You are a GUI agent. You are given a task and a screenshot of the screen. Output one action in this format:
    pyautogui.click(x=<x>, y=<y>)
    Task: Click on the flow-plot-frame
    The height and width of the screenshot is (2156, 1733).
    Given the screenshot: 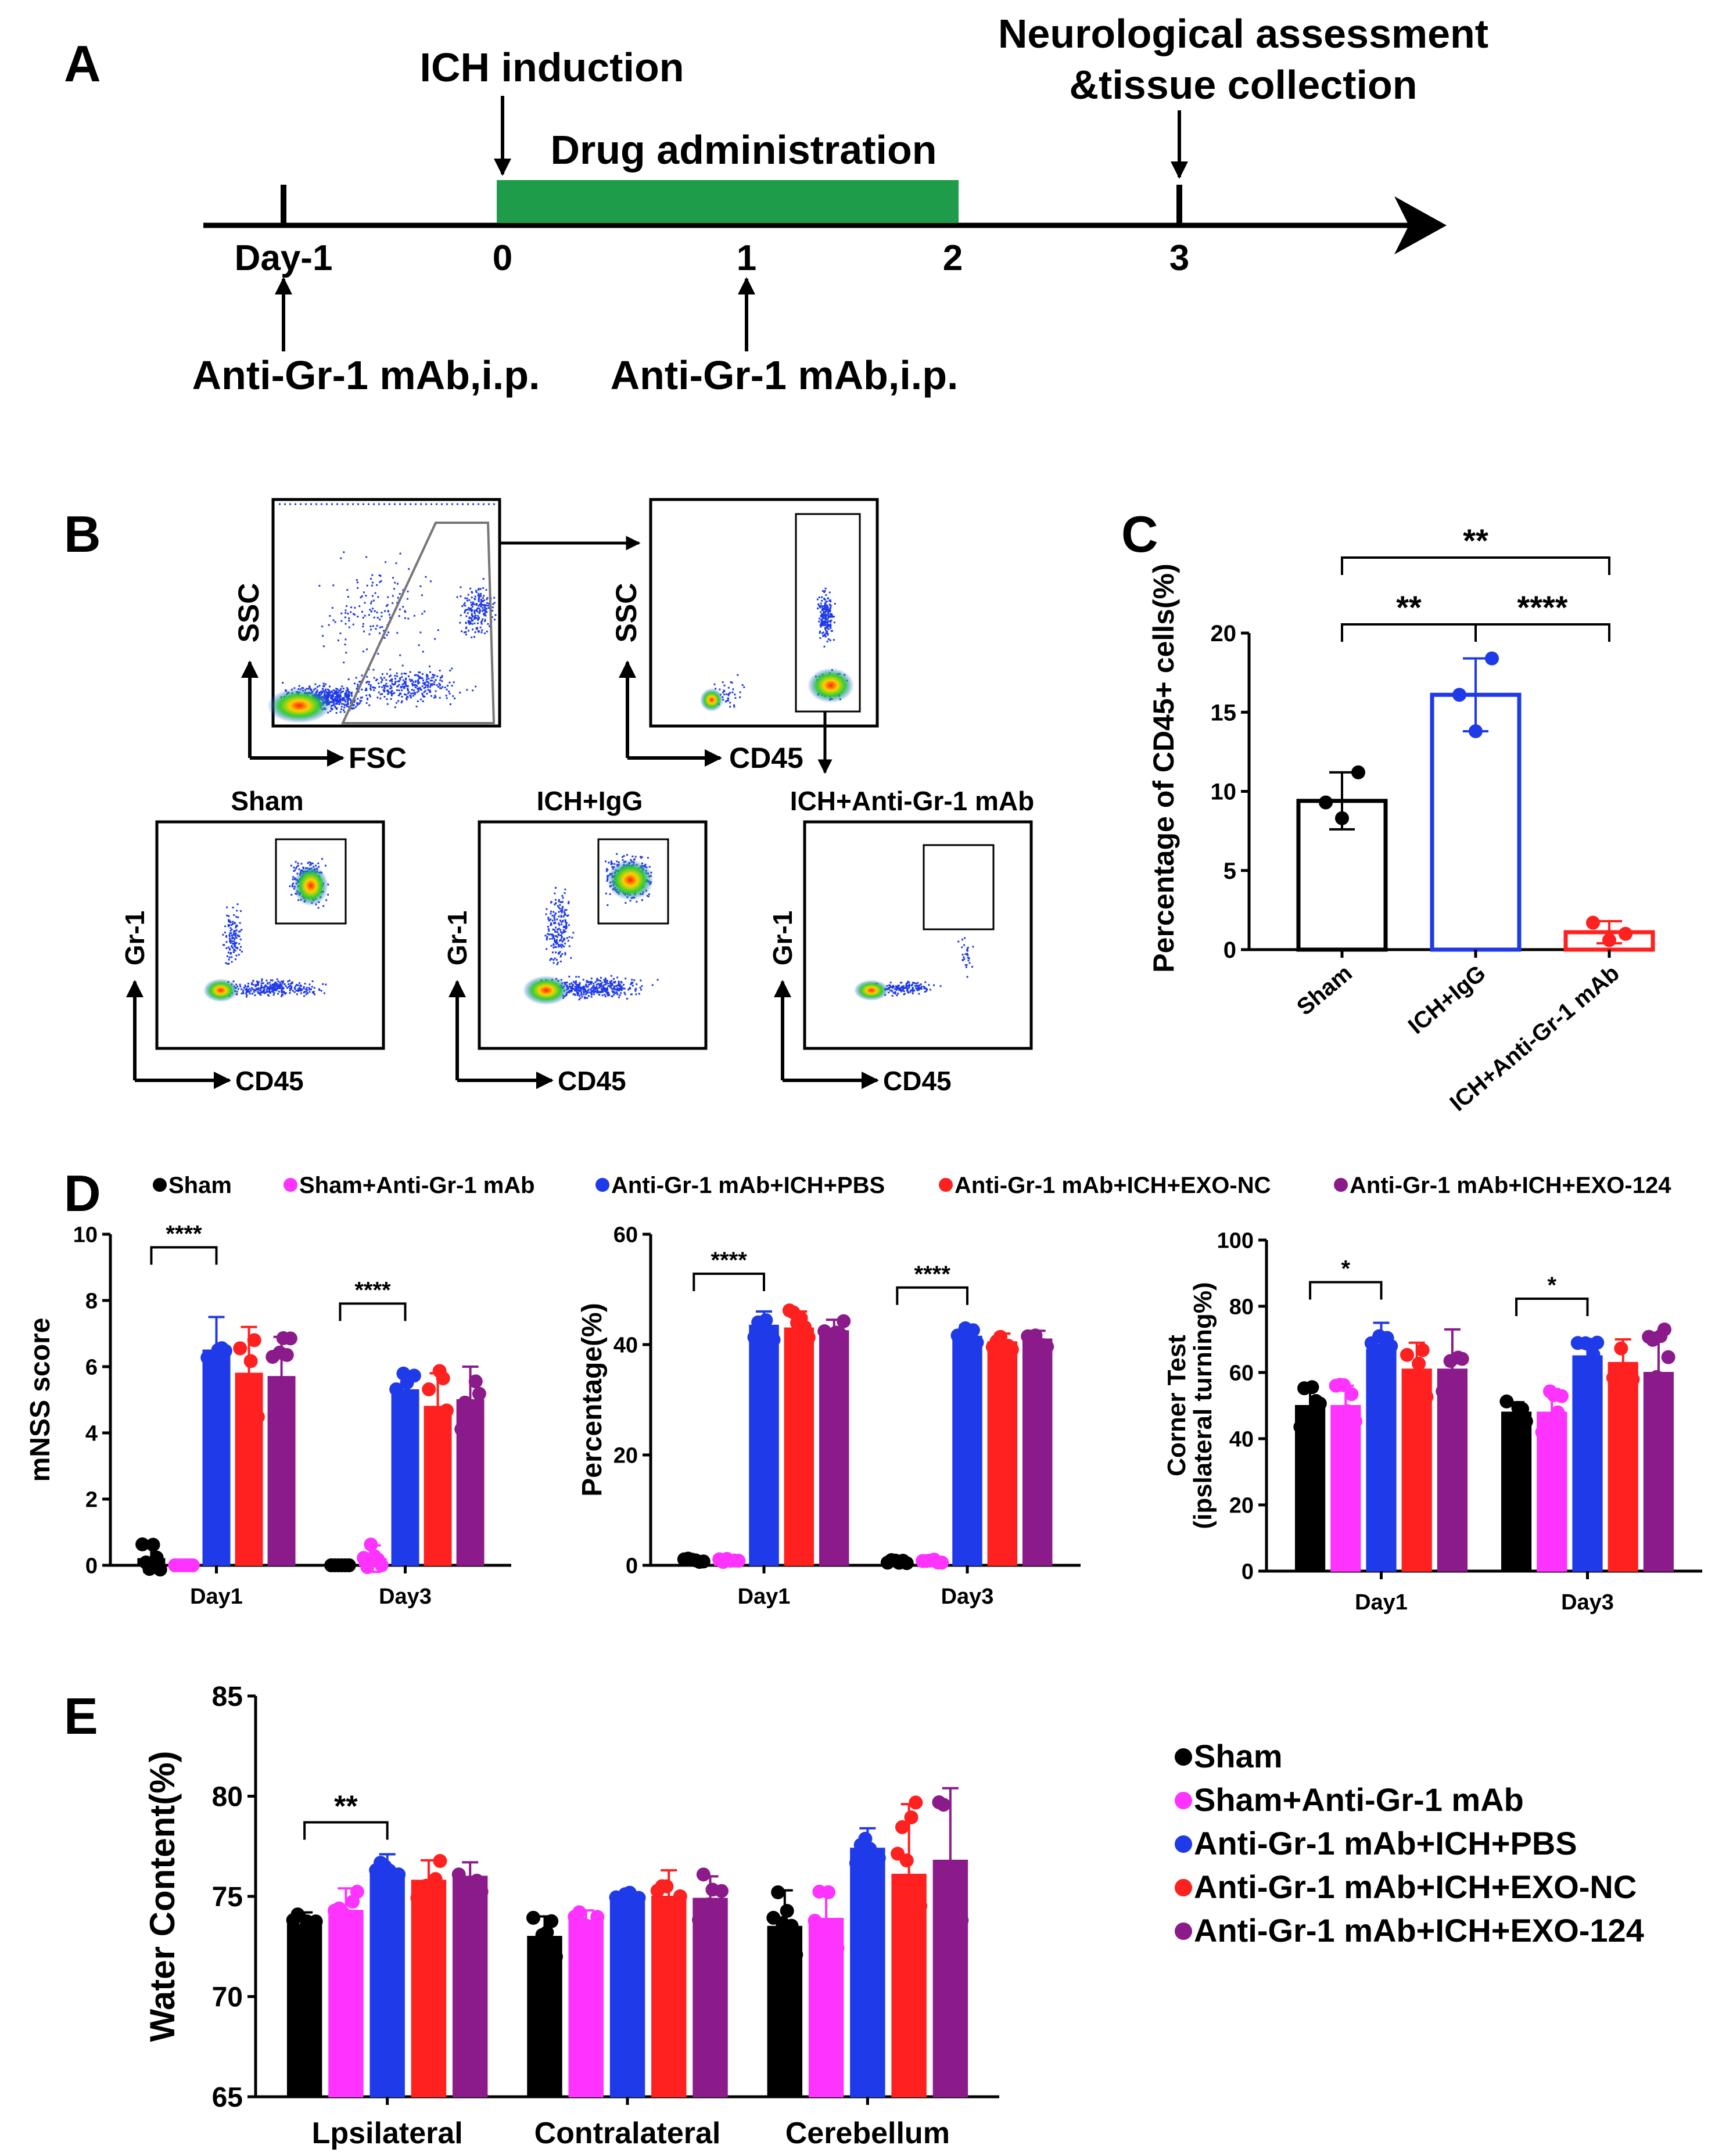 What is the action you would take?
    pyautogui.click(x=386, y=613)
    